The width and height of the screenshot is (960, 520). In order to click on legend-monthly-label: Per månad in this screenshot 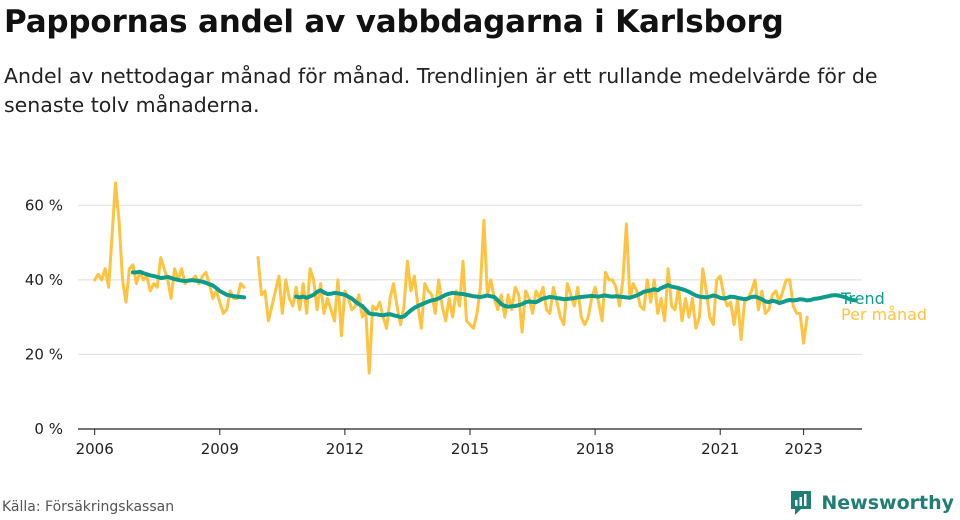, I will do `click(884, 314)`.